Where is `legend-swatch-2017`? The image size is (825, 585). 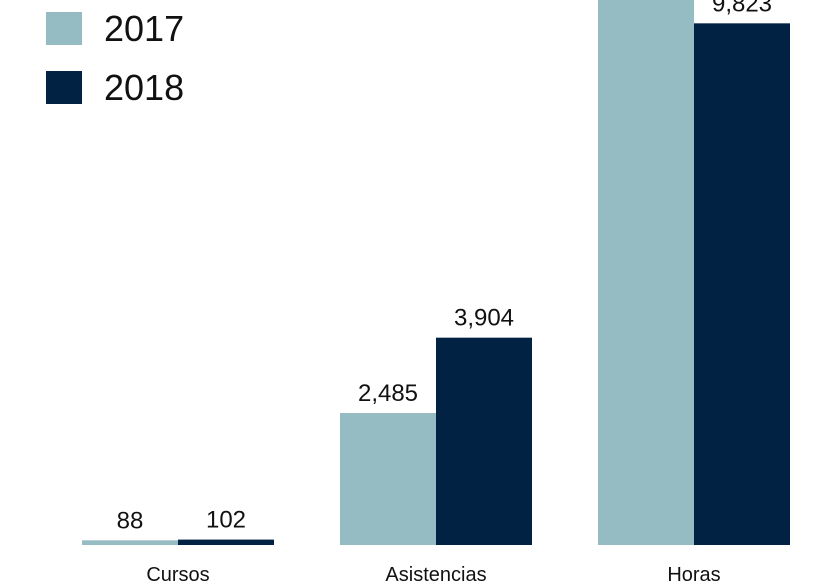
legend-swatch-2017 is located at coordinates (64, 28).